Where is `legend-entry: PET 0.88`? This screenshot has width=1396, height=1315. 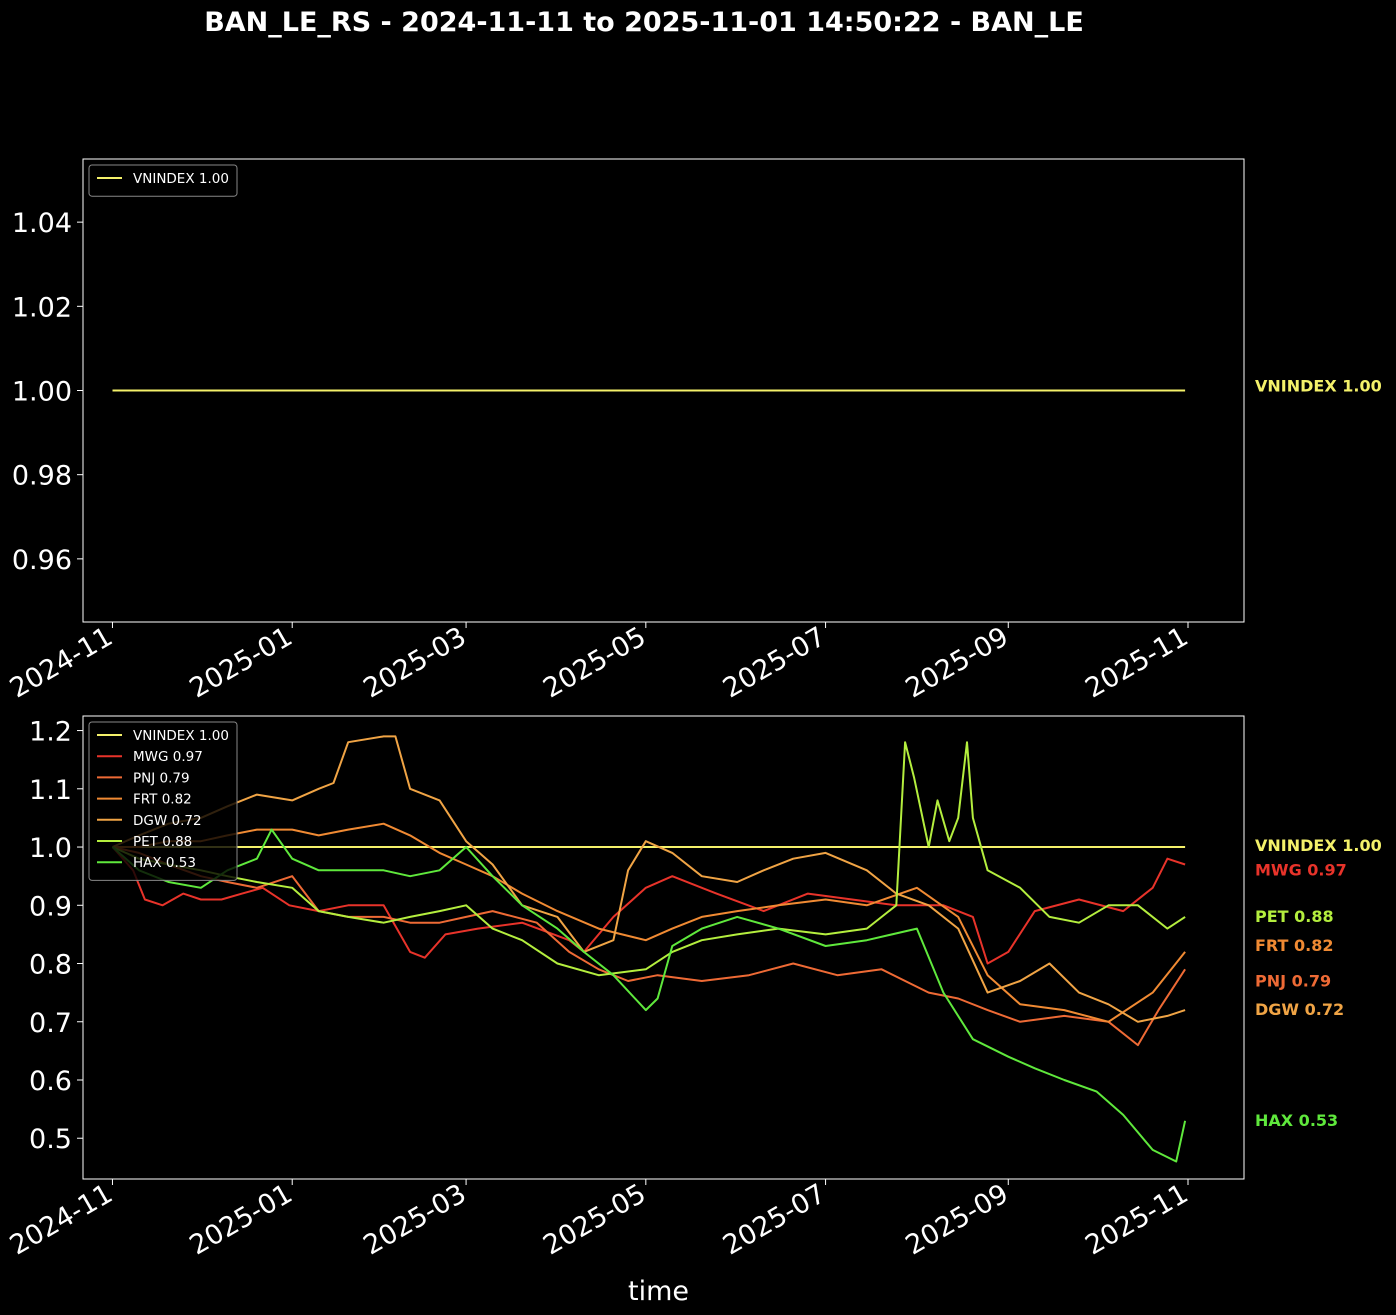
legend-entry: PET 0.88 is located at coordinates (162, 842).